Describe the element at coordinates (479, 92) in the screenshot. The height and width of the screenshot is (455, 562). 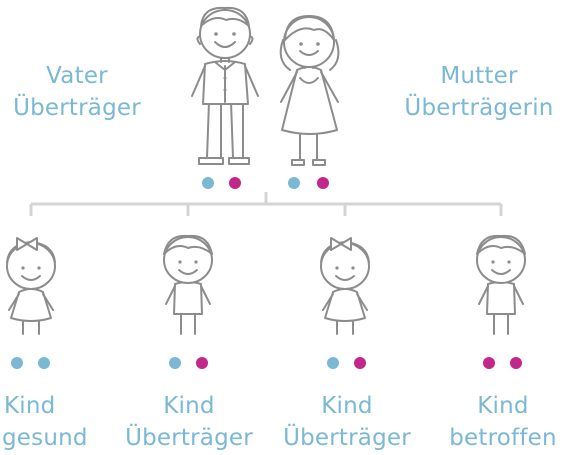
I see `mother-label: Mutter Überträgerin` at that location.